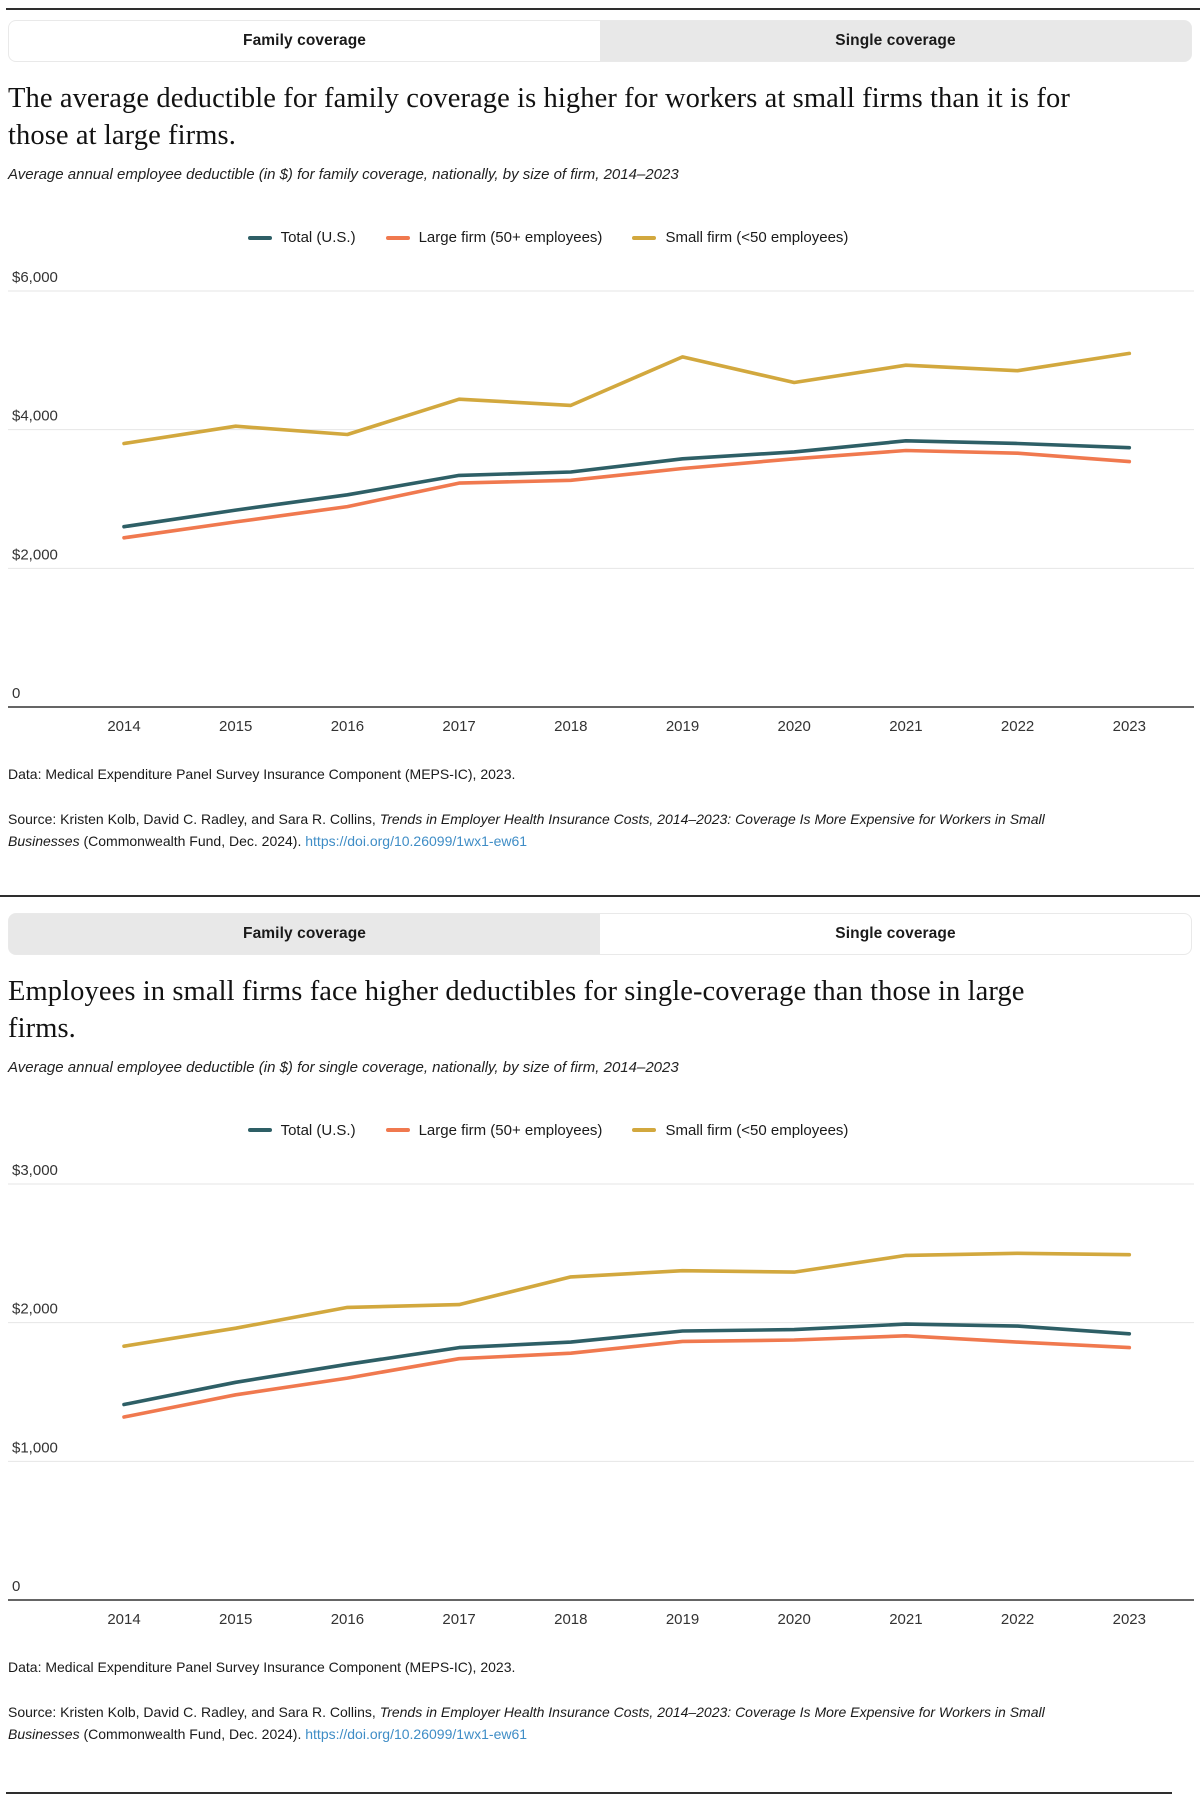 Image resolution: width=1200 pixels, height=1806 pixels. Describe the element at coordinates (600, 895) in the screenshot. I see `panel-divider` at that location.